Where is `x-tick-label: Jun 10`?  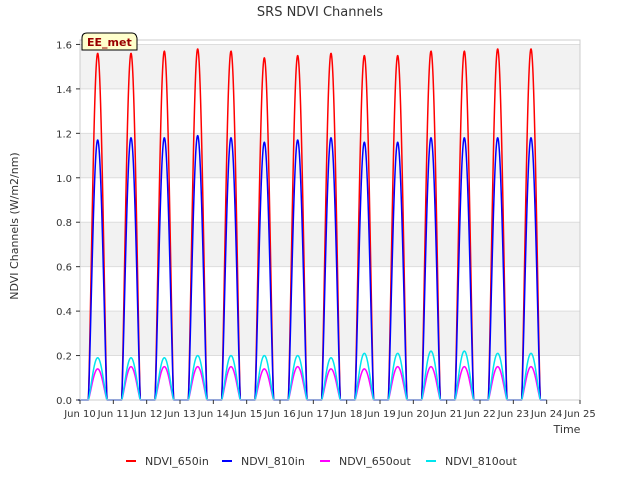
x-tick-label: Jun 10 is located at coordinates (79, 414).